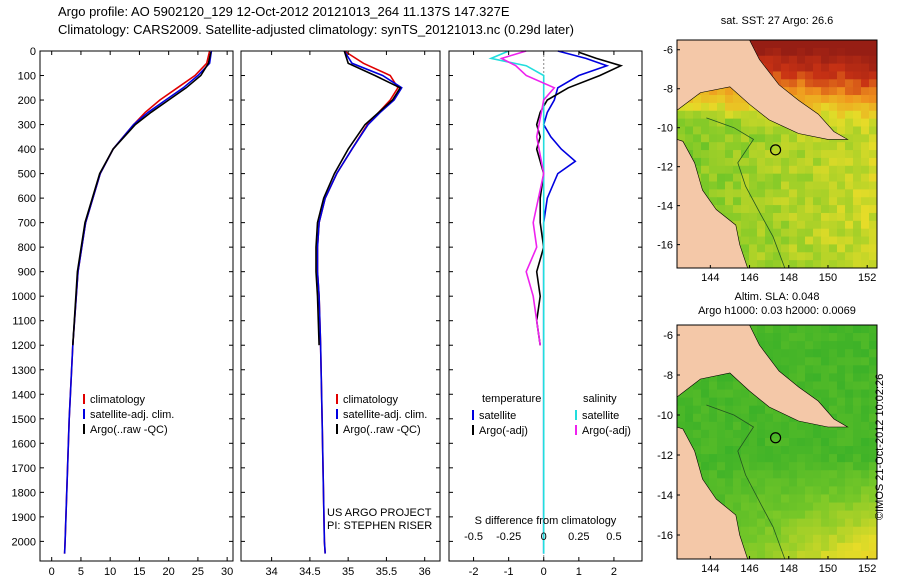 Image resolution: width=900 pixels, height=580 pixels. What do you see at coordinates (24, 297) in the screenshot?
I see `depth-tick-label: 1000` at bounding box center [24, 297].